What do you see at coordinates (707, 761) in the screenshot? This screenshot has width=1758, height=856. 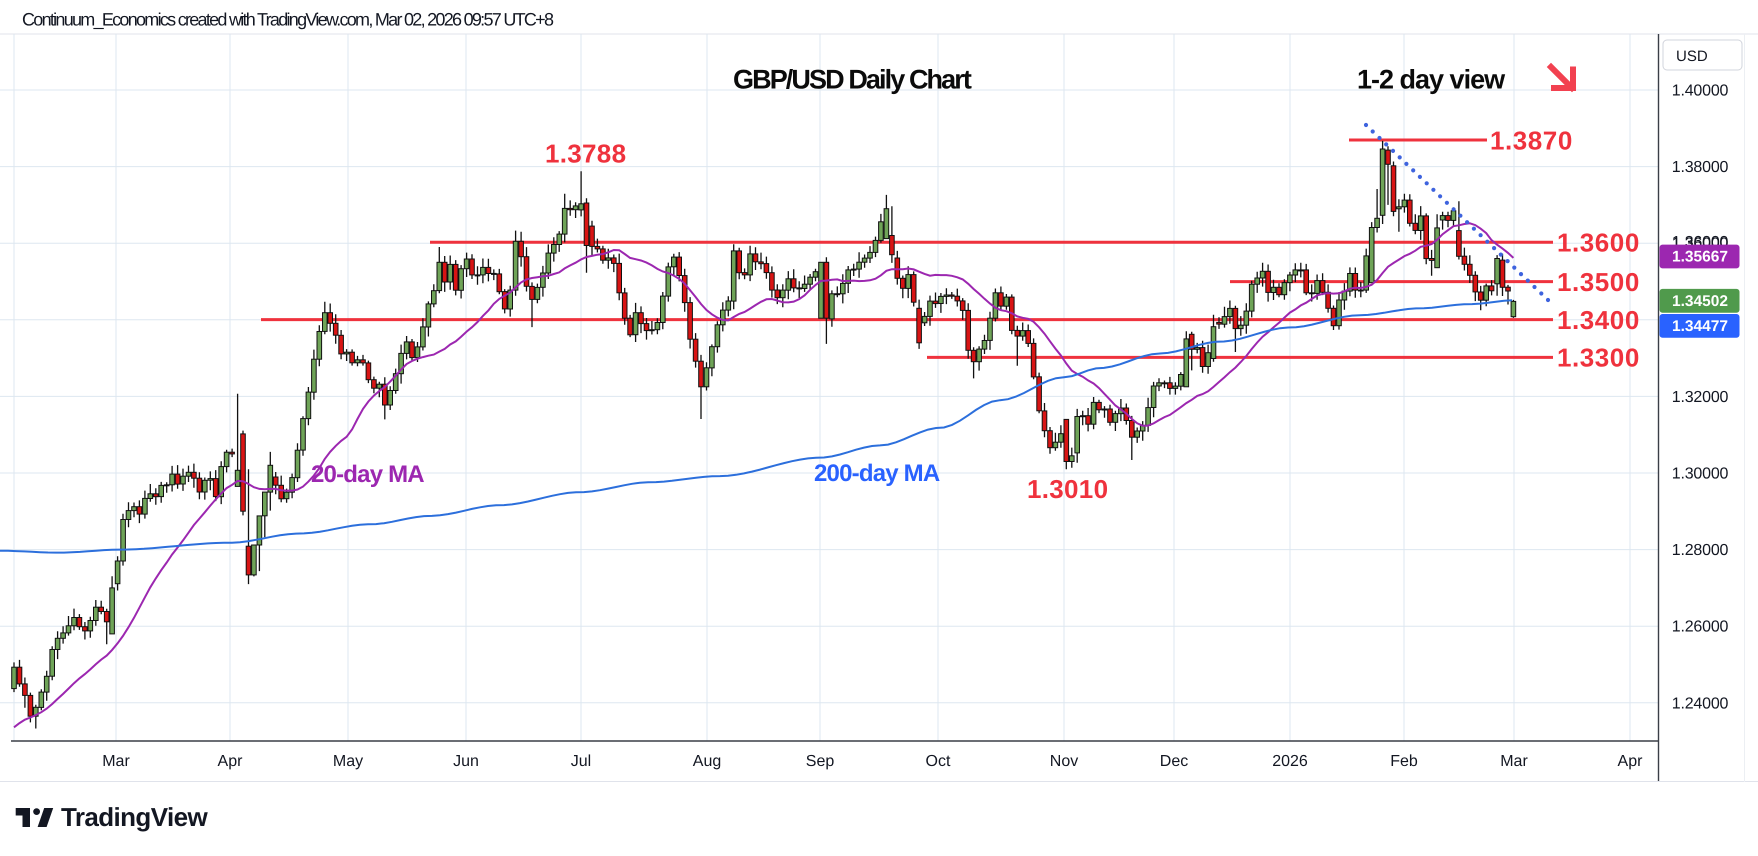 I see `svg-text: Aug` at bounding box center [707, 761].